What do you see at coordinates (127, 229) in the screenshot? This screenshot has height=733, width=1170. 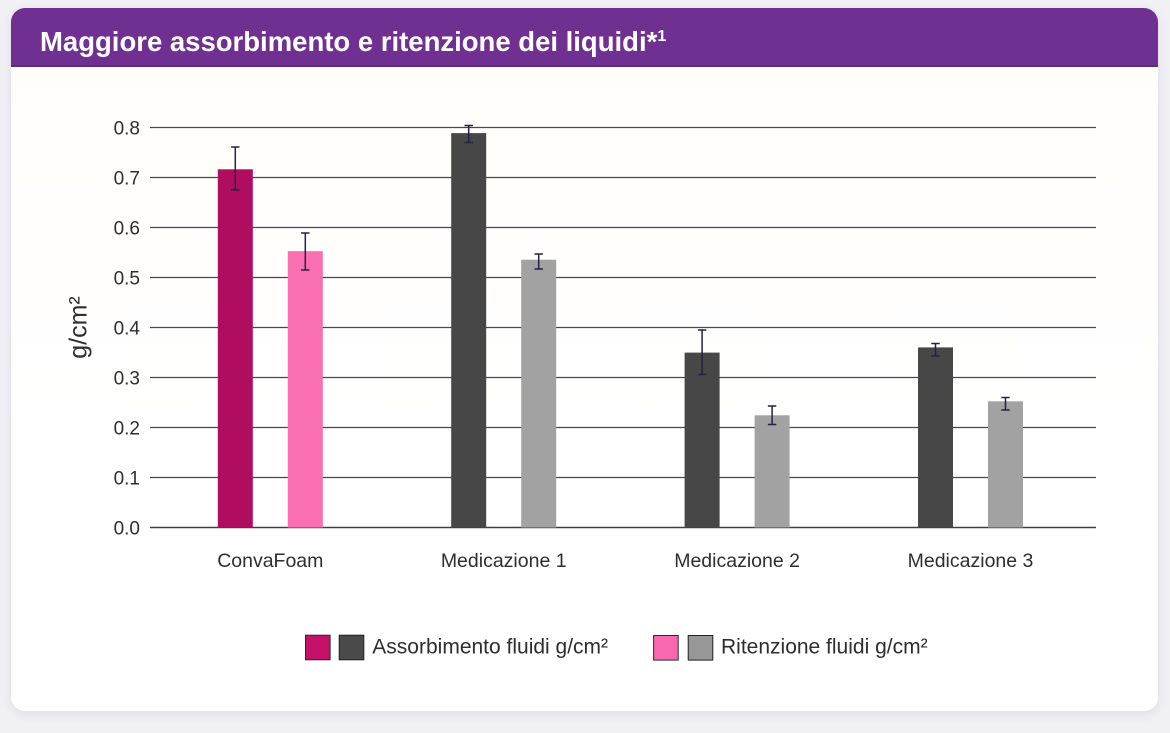 I see `svg-text: 0.6` at bounding box center [127, 229].